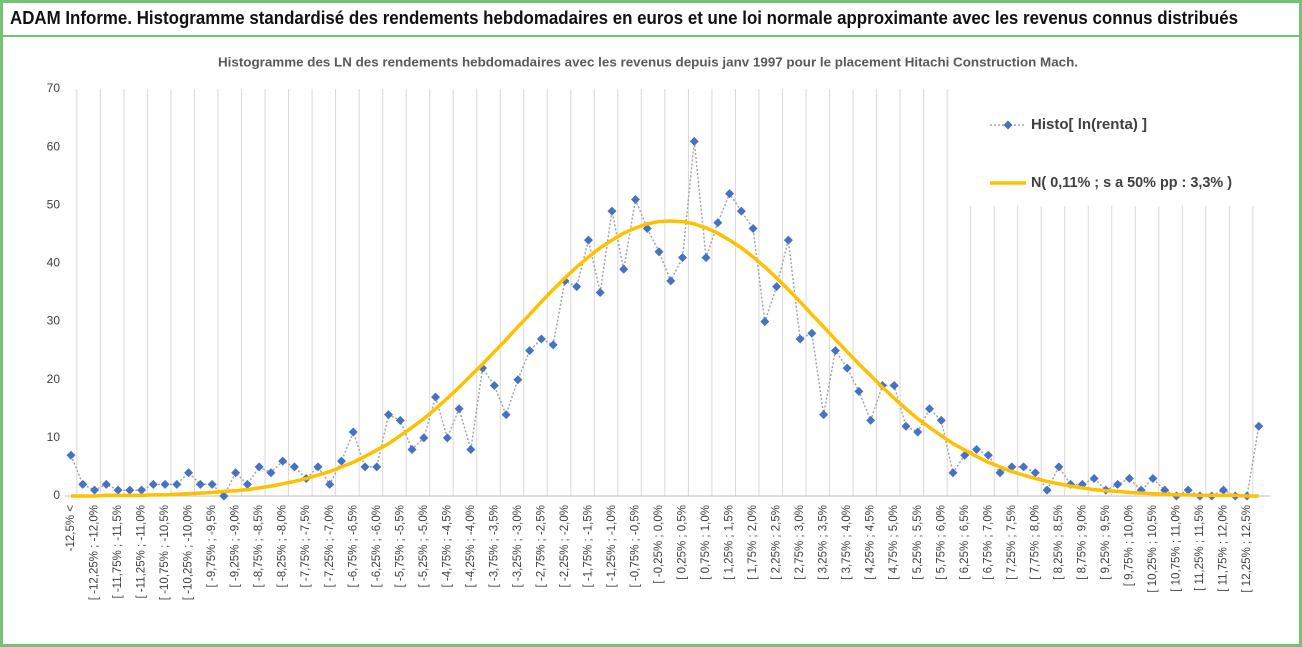 Image resolution: width=1302 pixels, height=647 pixels. What do you see at coordinates (941, 542) in the screenshot?
I see `x-tick-label: [ 5,75% ; 6,0%` at bounding box center [941, 542].